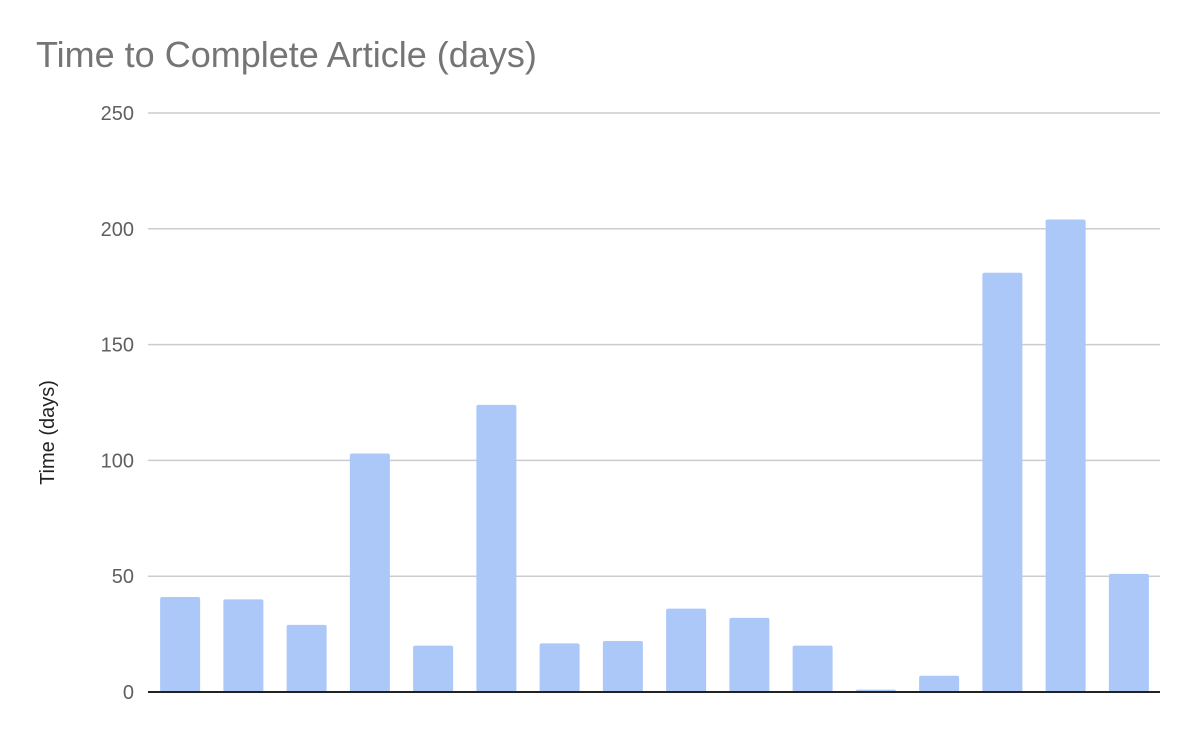  What do you see at coordinates (117, 461) in the screenshot?
I see `y-tick-label: 100` at bounding box center [117, 461].